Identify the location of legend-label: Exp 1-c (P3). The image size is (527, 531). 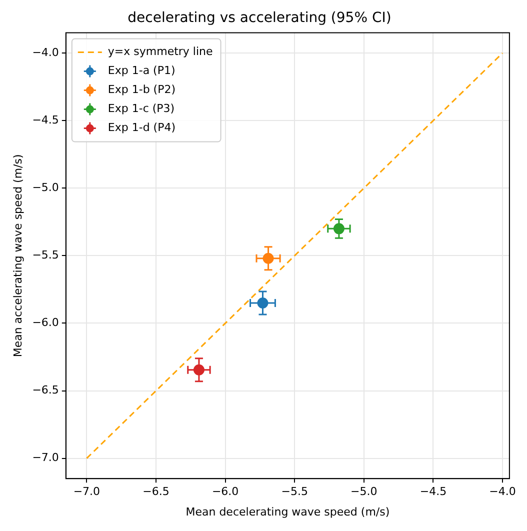
(141, 109).